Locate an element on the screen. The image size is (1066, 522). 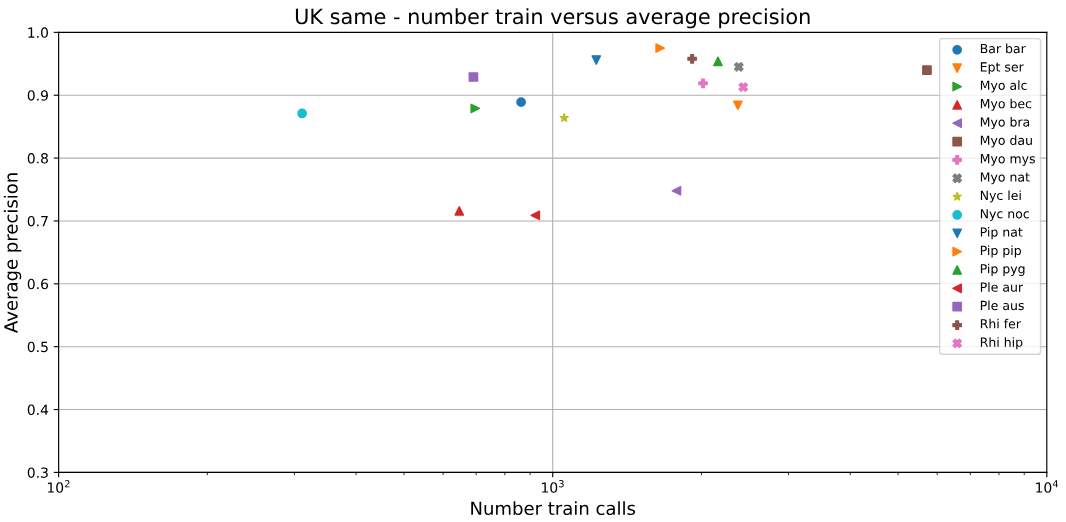
legend-label: Rhi hip is located at coordinates (1001, 343).